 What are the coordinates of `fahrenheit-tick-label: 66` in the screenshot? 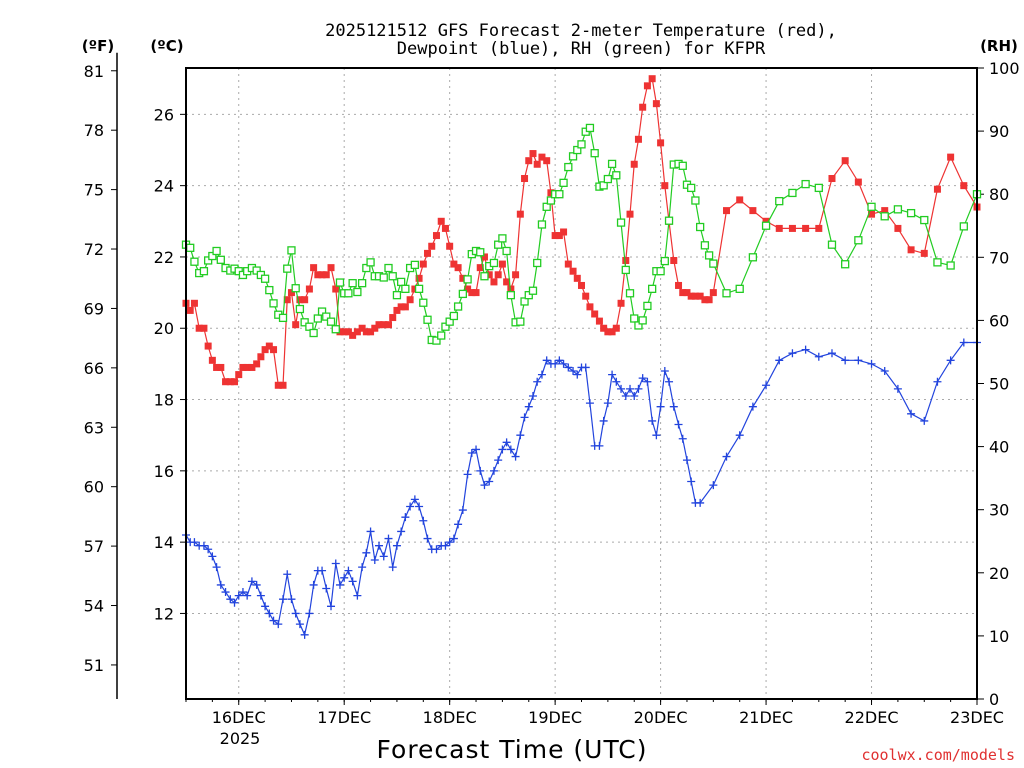 It's located at (94, 368).